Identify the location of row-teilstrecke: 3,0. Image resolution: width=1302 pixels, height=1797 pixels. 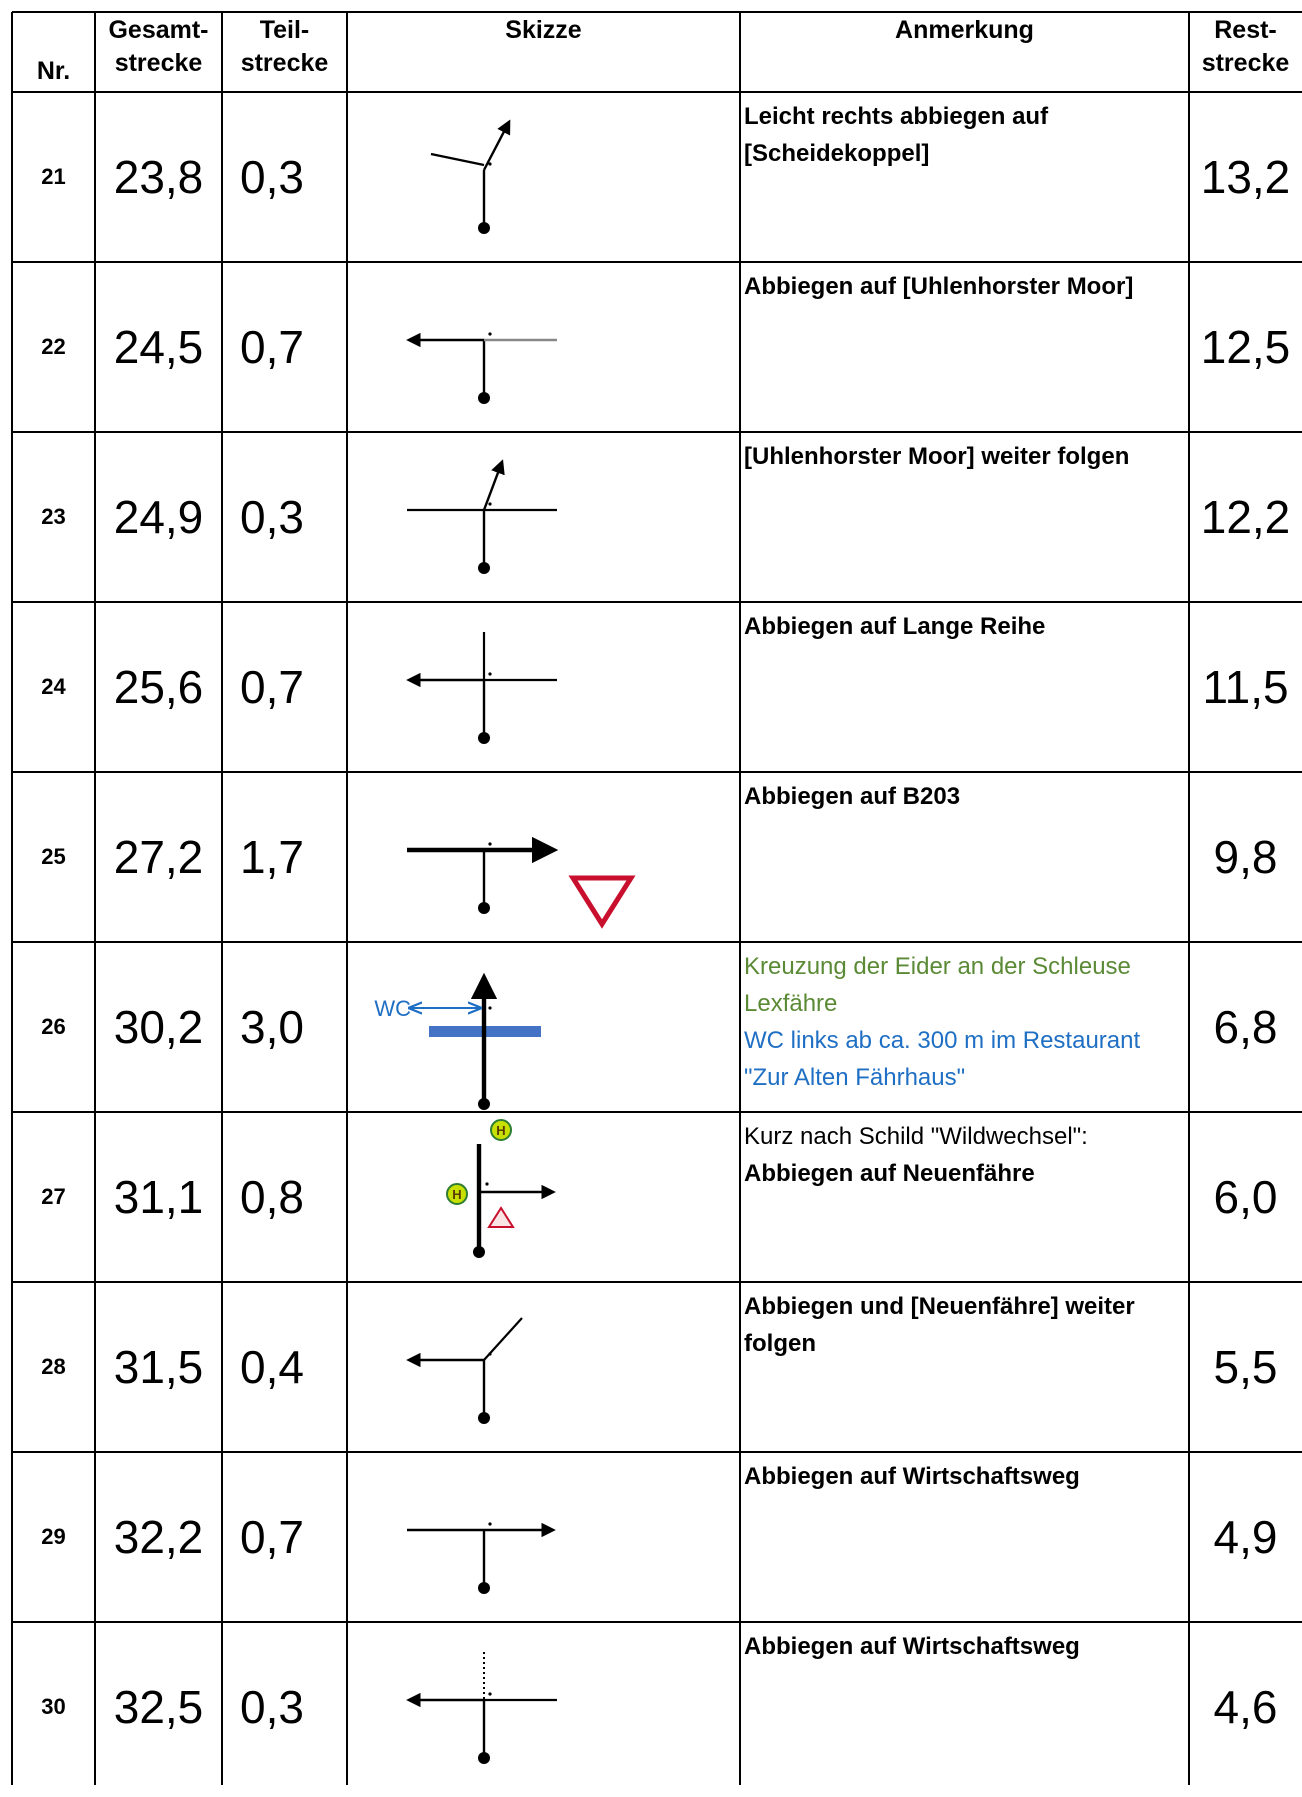
(284, 1027).